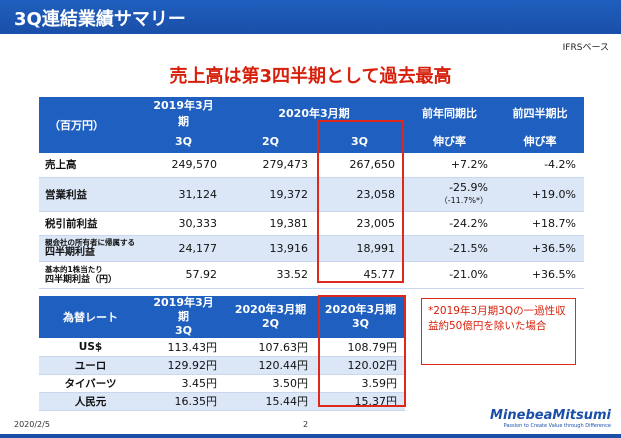 This screenshot has width=621, height=438. I want to click on yoy-adjusted-note: （-11.7%*）, so click(463, 200).